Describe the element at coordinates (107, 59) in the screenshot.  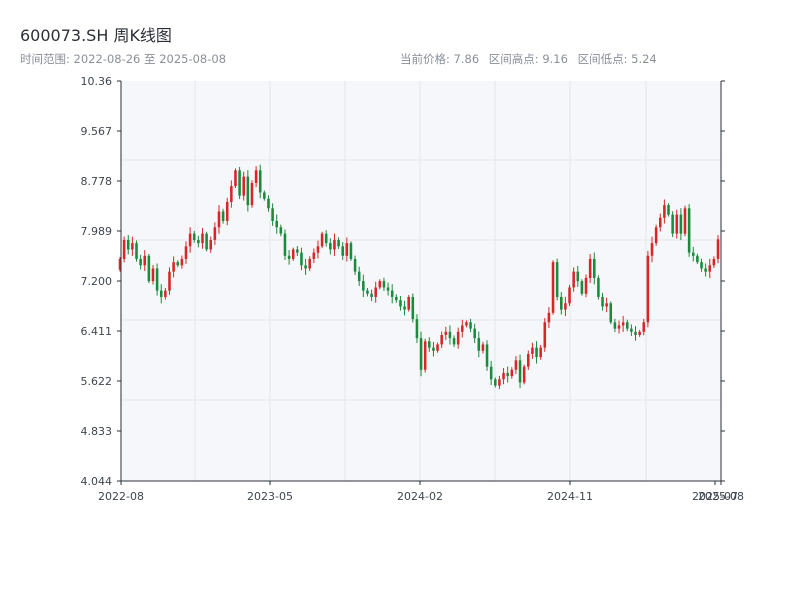
I see `time-range-start: 2022-08-26` at that location.